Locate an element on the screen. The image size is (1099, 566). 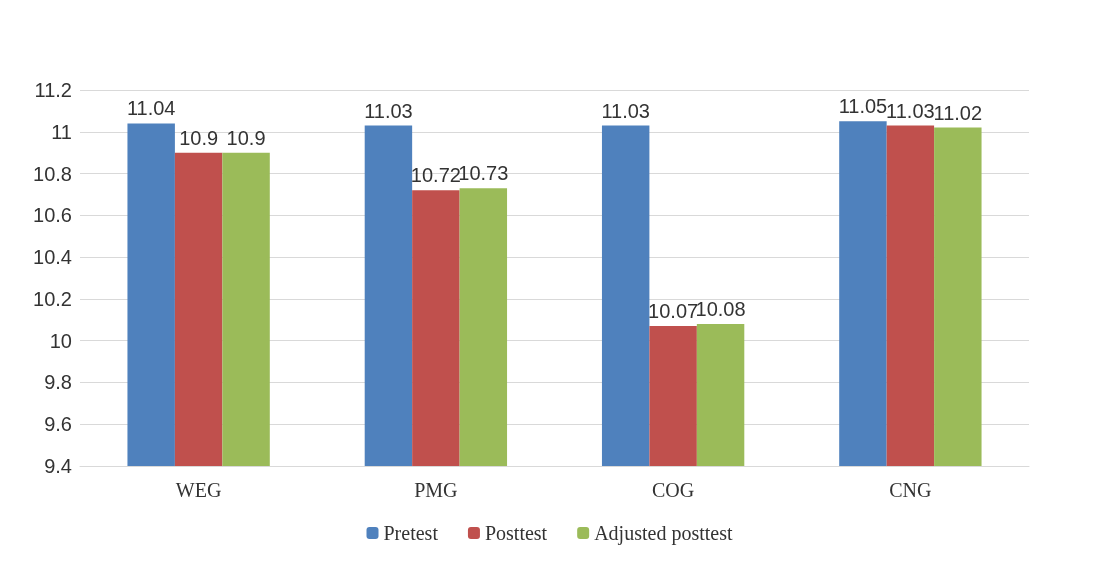
y-tick-label: 10 is located at coordinates (60, 340).